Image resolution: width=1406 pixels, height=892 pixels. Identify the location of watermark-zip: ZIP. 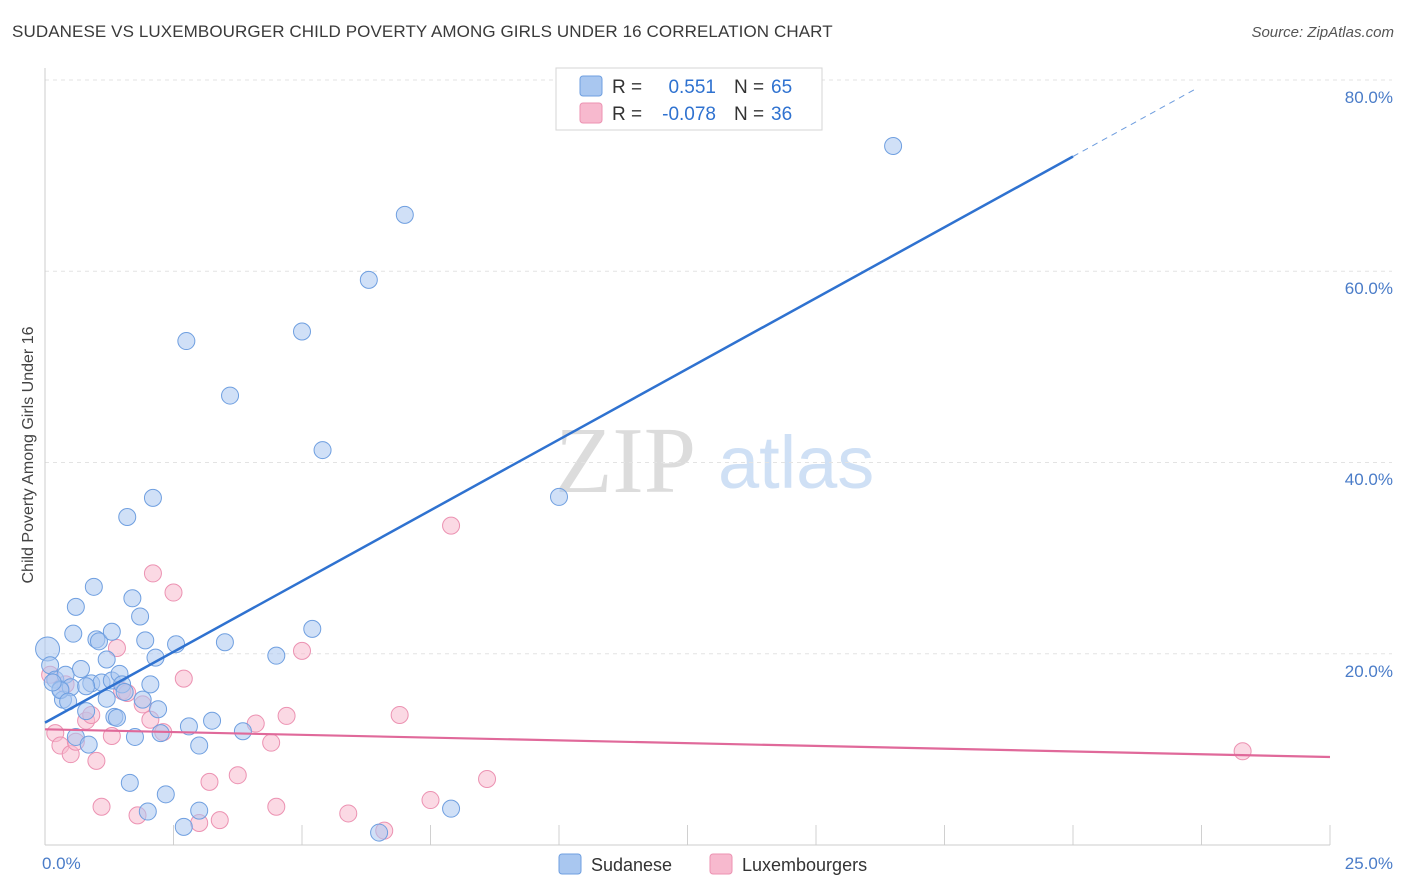
(625, 461).